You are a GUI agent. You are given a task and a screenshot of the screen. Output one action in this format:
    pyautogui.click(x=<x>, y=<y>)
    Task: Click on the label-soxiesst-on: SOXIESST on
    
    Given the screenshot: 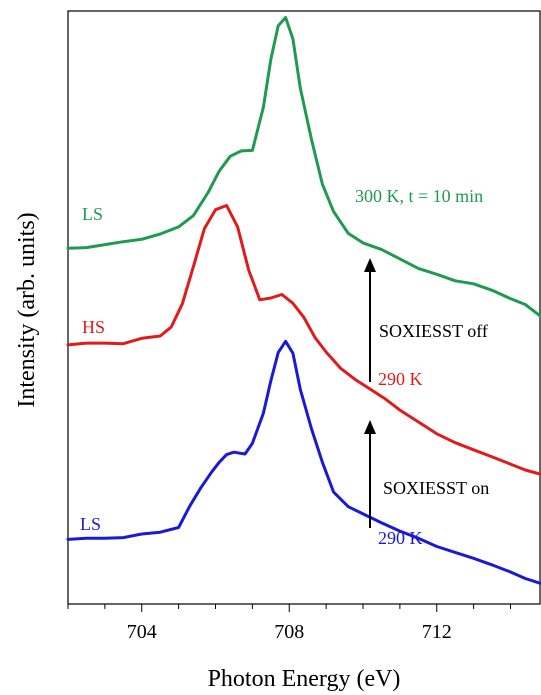 What is the action you would take?
    pyautogui.click(x=436, y=488)
    